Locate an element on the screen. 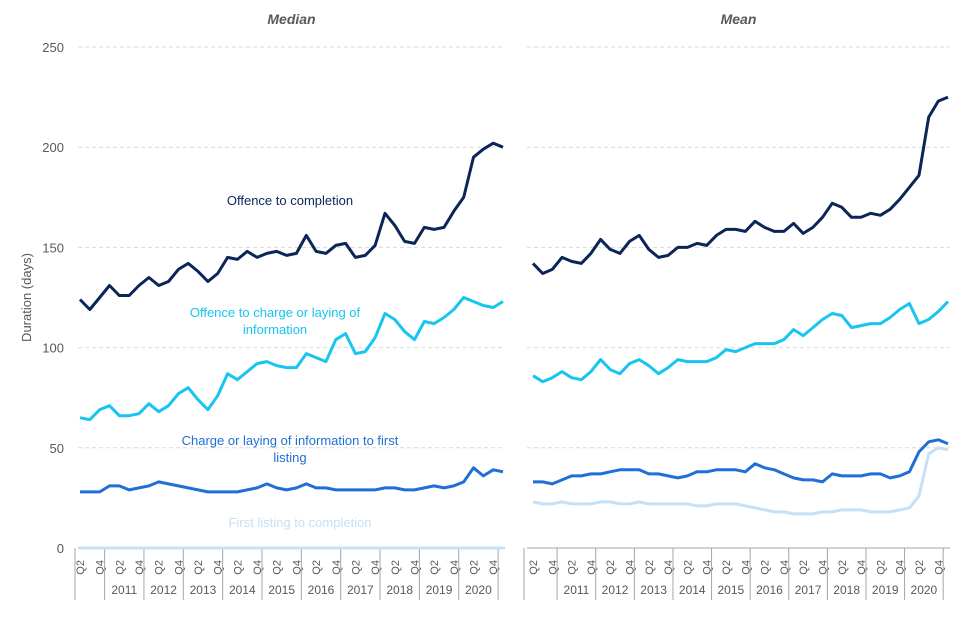 The height and width of the screenshot is (640, 960). y-tick-label: 100 is located at coordinates (53, 348).